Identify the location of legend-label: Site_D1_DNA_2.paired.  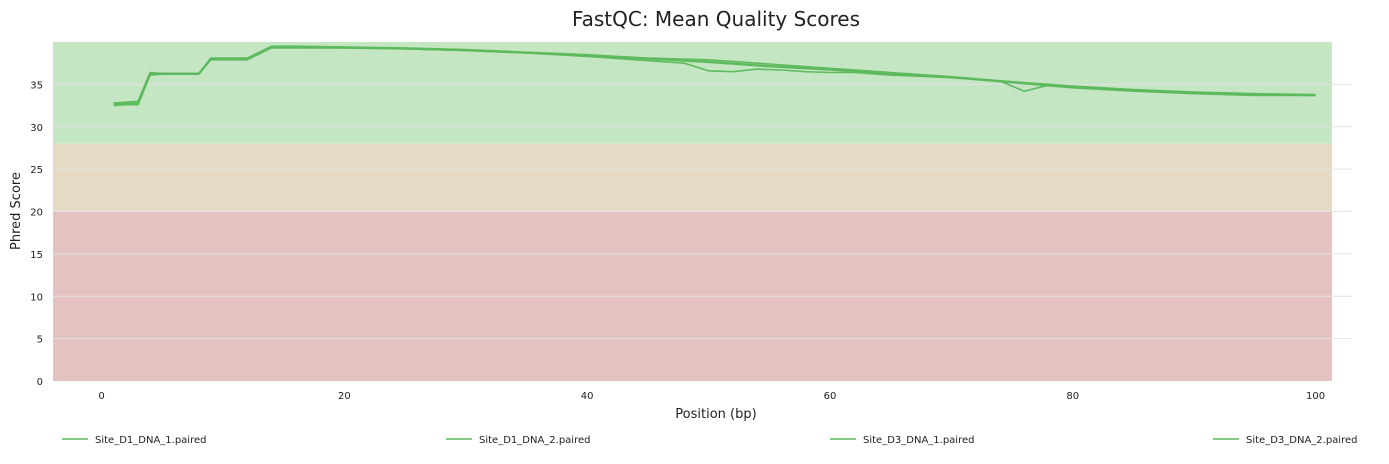
(534, 440).